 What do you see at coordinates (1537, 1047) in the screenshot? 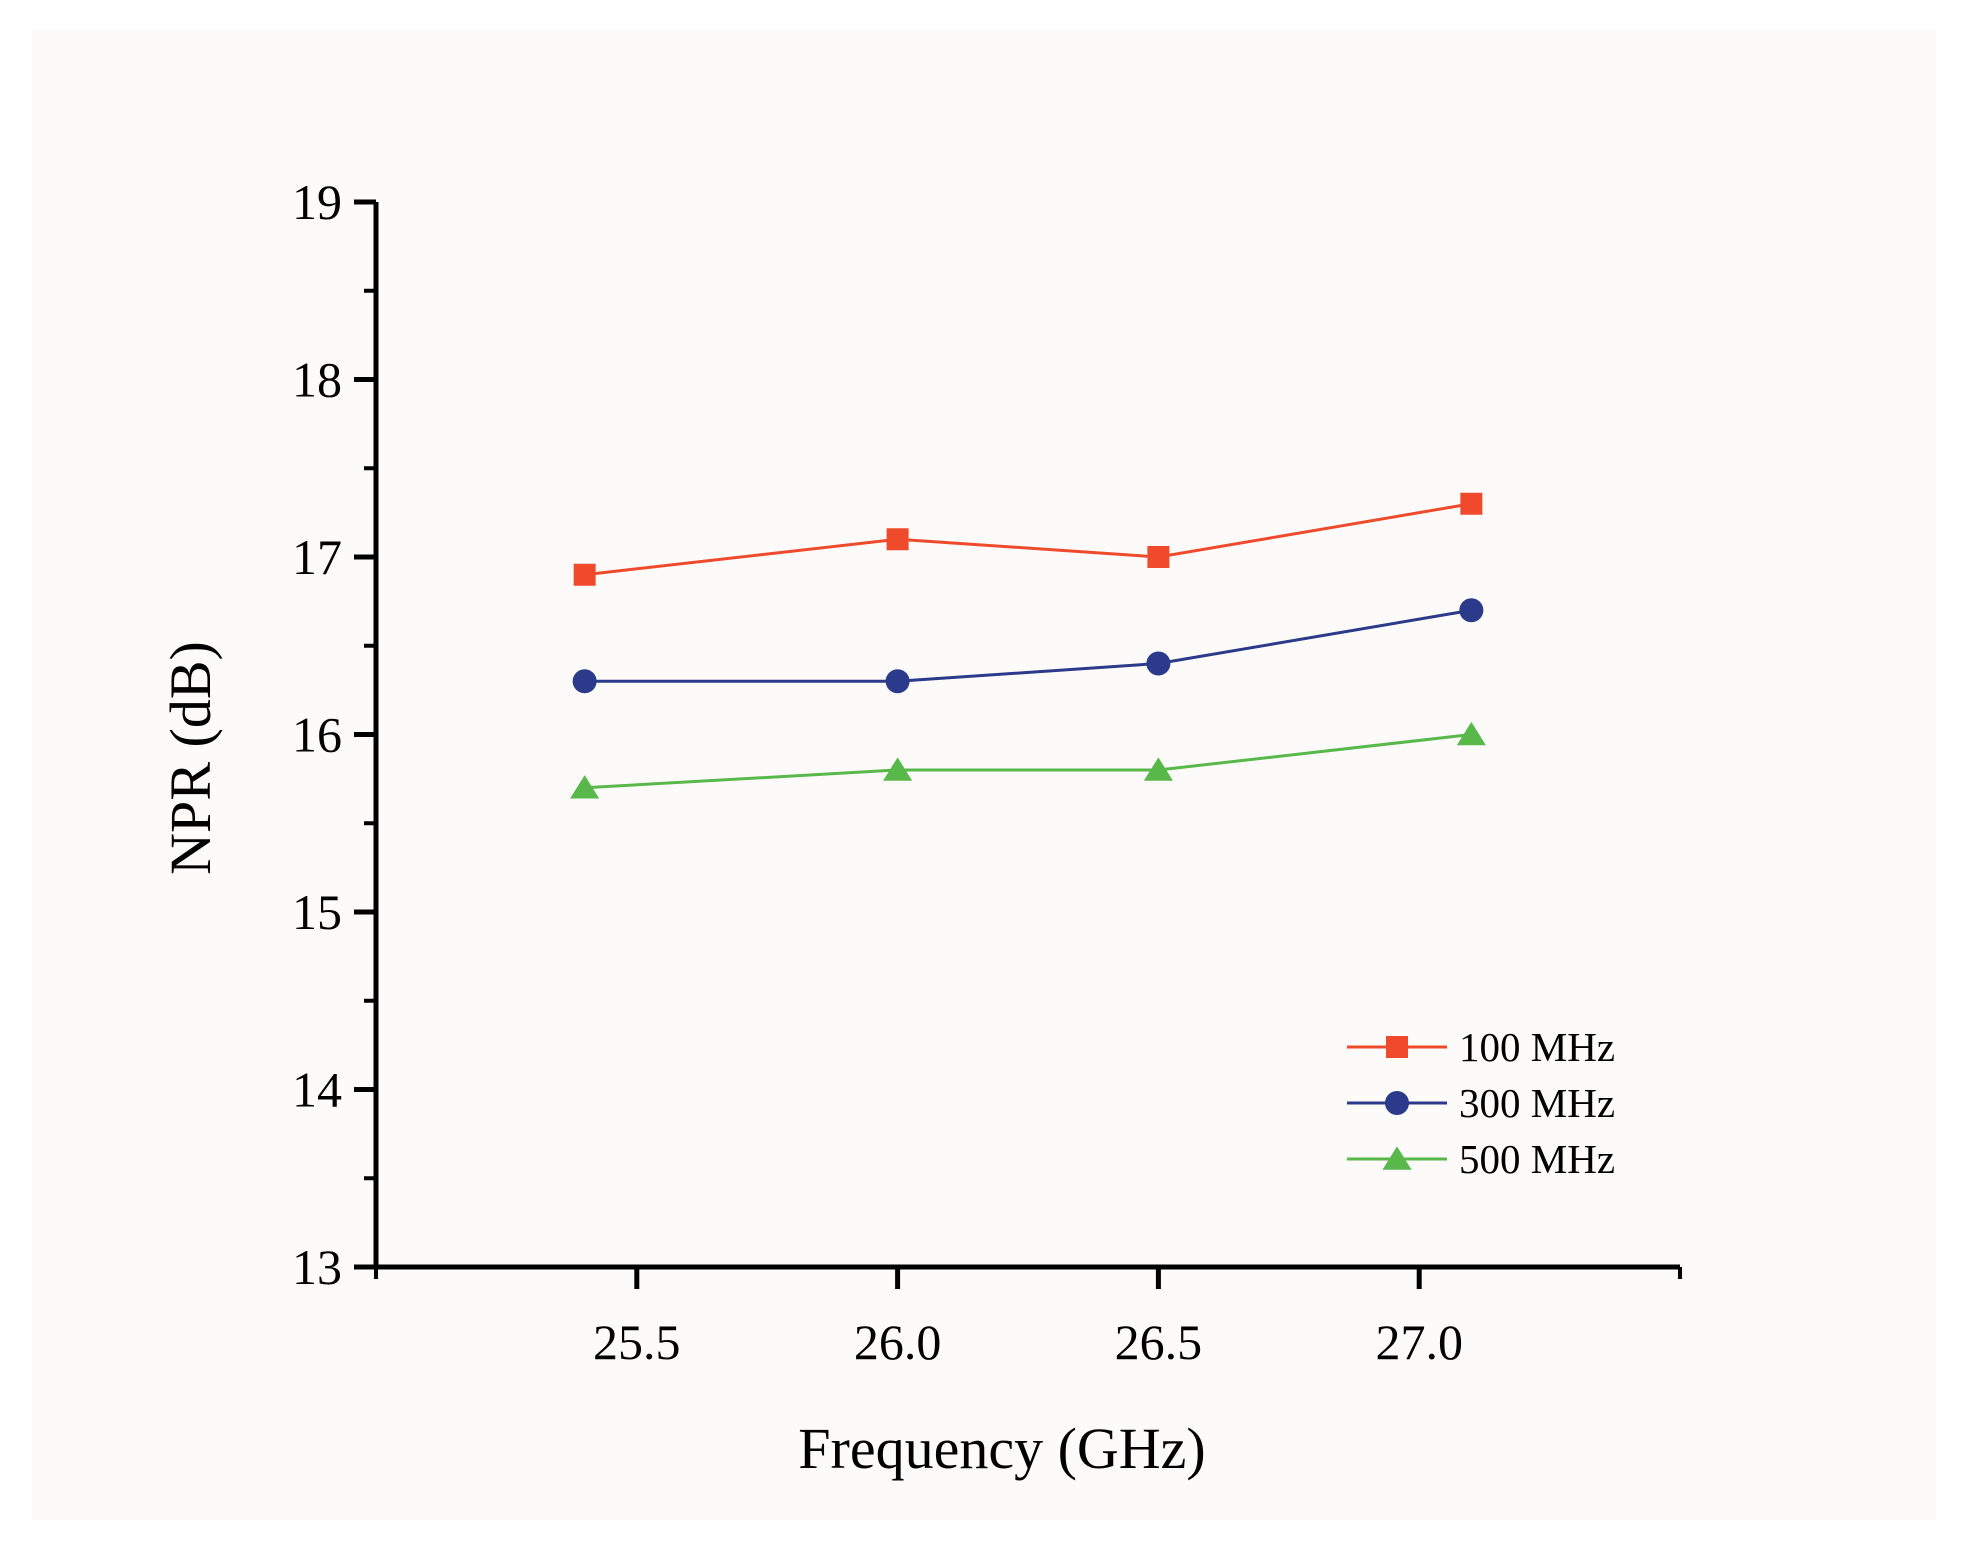
I see `legend-label: 100 MHz` at bounding box center [1537, 1047].